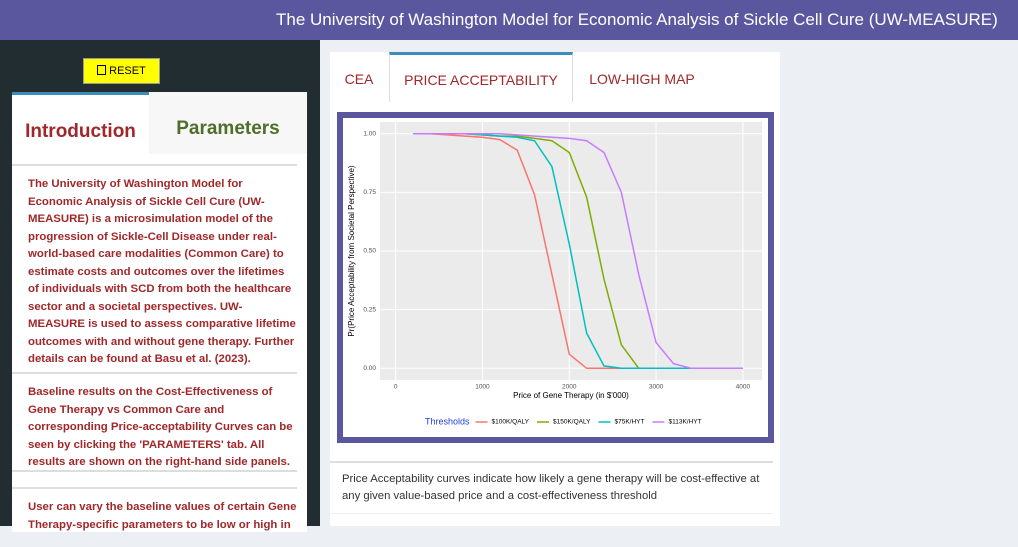  Describe the element at coordinates (656, 387) in the screenshot. I see `x-tick-label: 3000` at that location.